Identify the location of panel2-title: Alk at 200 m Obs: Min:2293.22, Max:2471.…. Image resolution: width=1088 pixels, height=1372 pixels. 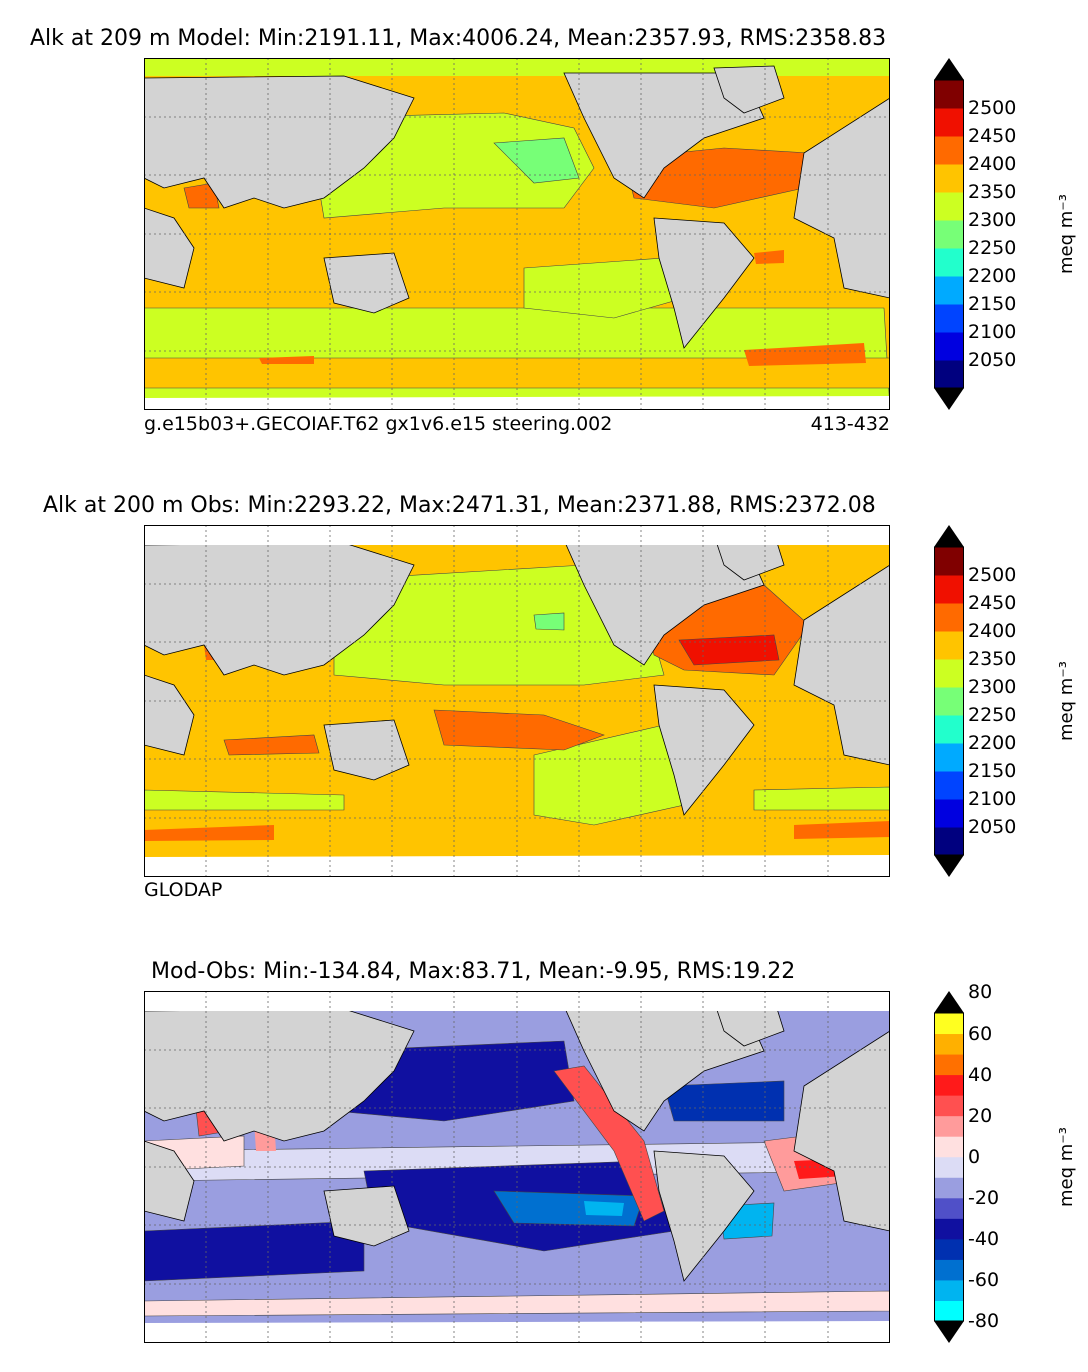
(459, 505).